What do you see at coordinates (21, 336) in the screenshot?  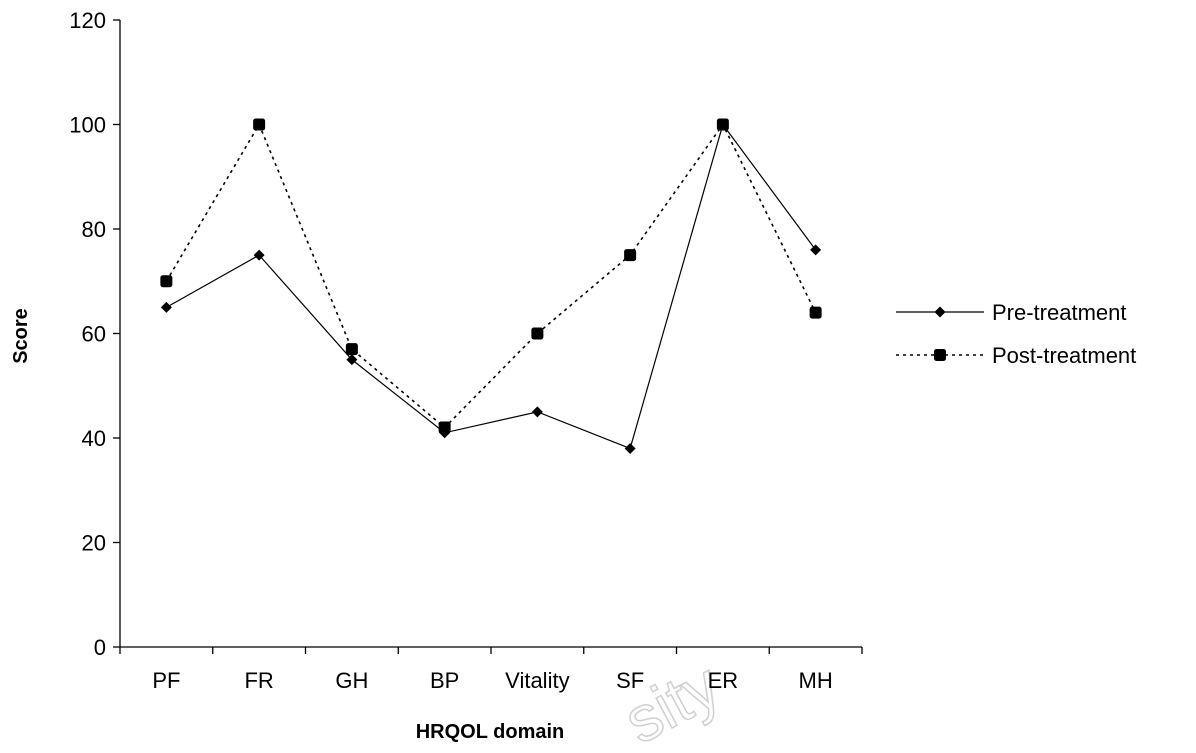 I see `y-axis-title: Score` at bounding box center [21, 336].